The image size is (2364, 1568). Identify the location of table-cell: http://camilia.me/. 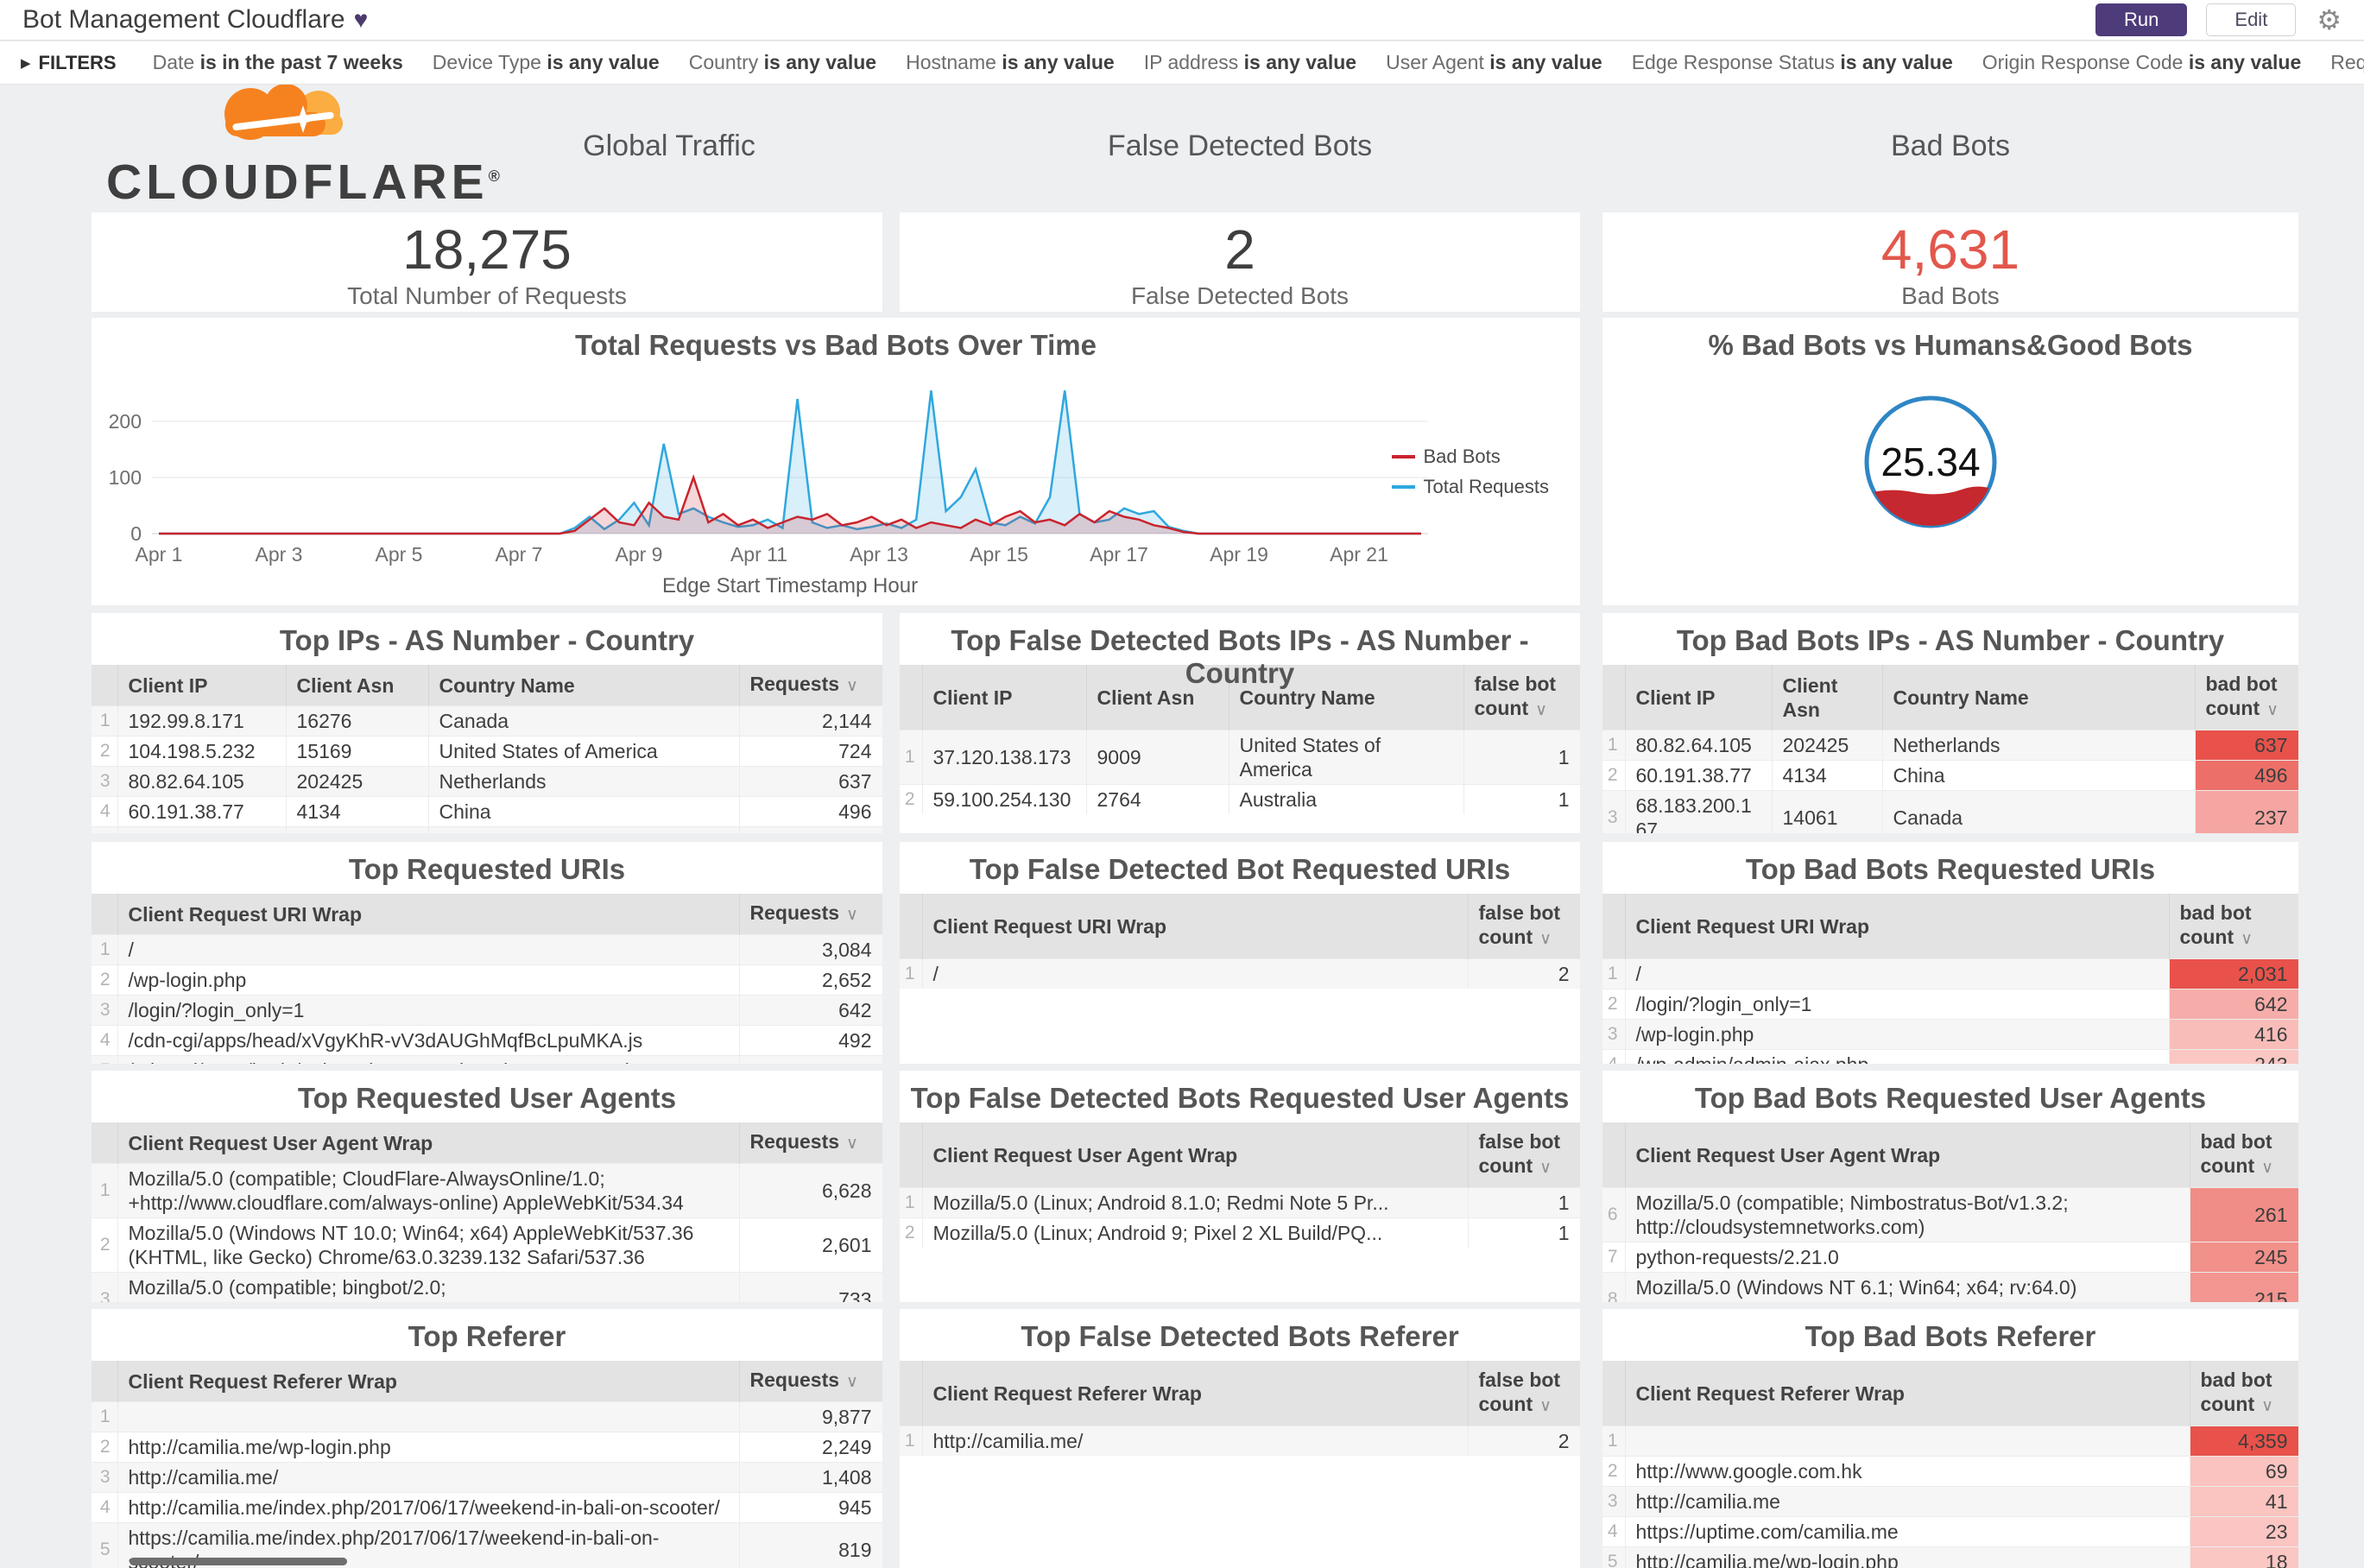
(1195, 1441).